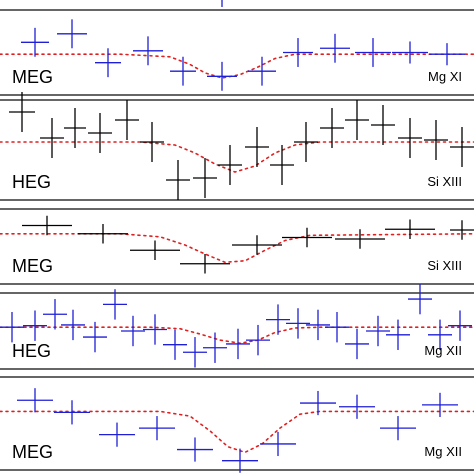 The height and width of the screenshot is (474, 474). Describe the element at coordinates (32, 77) in the screenshot. I see `panel-1-instrument-label: MEG` at that location.